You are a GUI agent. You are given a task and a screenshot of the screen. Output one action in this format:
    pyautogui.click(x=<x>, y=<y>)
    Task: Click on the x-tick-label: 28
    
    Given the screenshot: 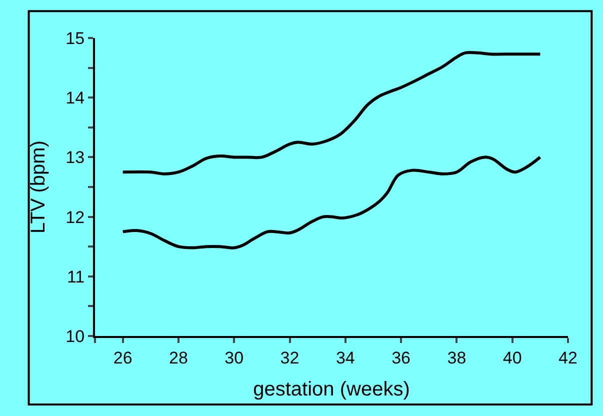 What is the action you would take?
    pyautogui.click(x=178, y=358)
    